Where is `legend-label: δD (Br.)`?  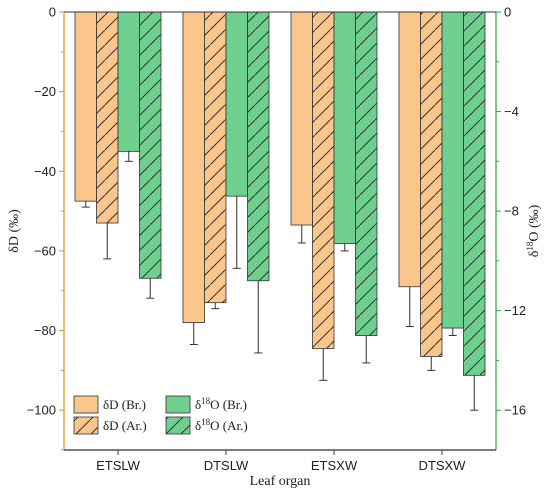 legend-label: δD (Br.) is located at coordinates (124, 404).